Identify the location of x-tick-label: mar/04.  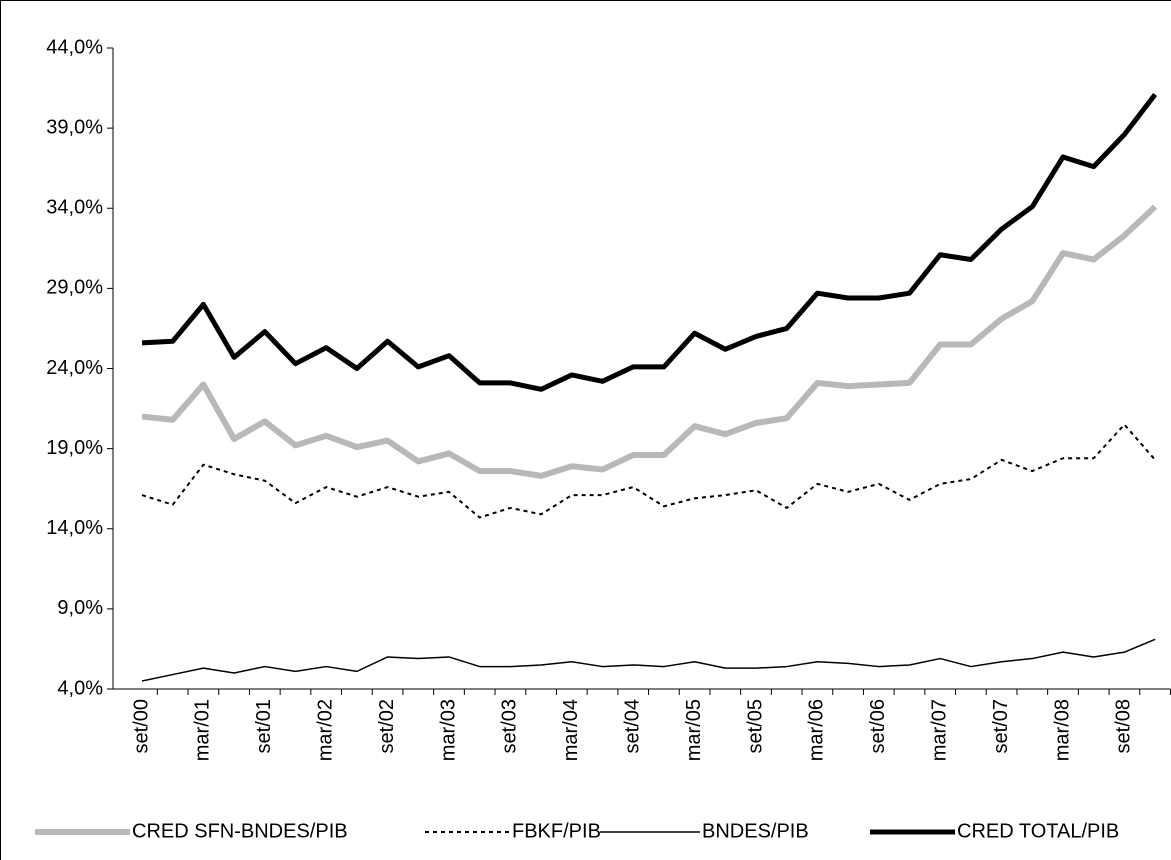
(571, 730).